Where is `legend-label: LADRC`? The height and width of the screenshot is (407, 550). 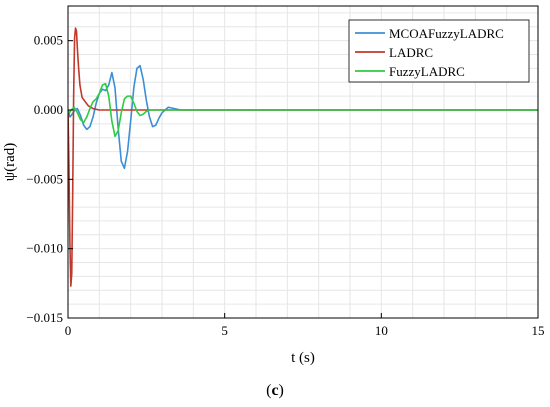 legend-label: LADRC is located at coordinates (411, 52).